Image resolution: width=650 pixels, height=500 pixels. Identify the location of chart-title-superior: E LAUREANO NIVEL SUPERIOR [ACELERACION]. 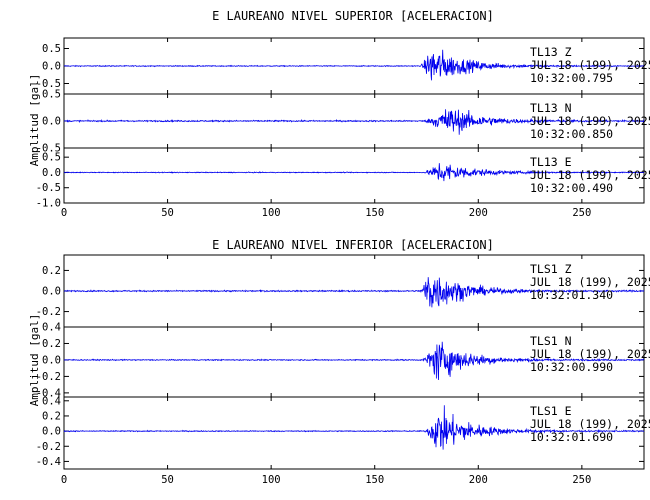
(353, 16).